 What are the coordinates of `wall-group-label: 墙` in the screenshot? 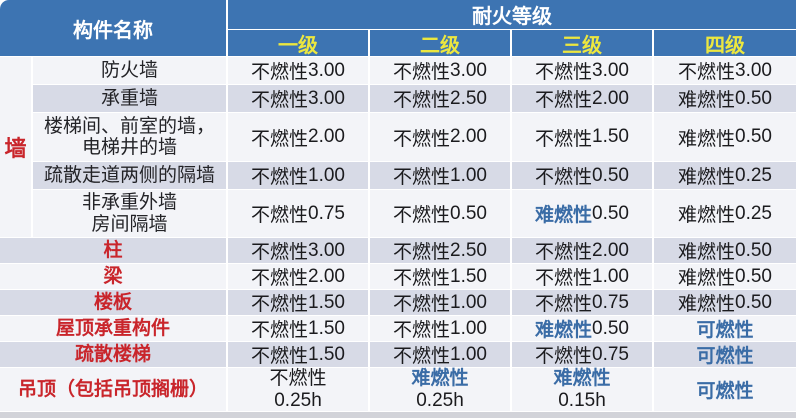 It's located at (15, 148).